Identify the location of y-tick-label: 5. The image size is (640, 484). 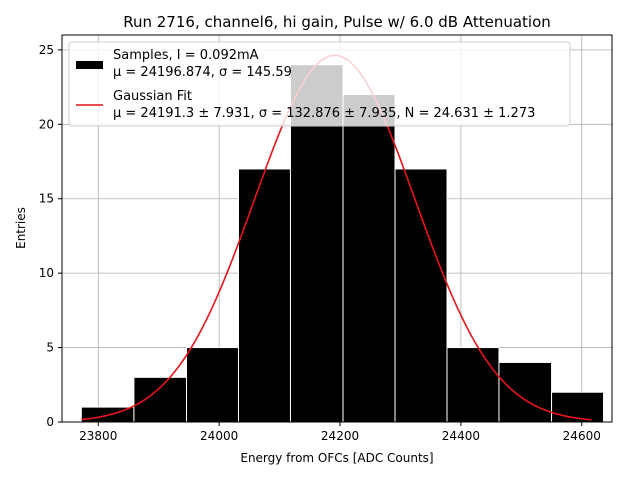
(50, 348).